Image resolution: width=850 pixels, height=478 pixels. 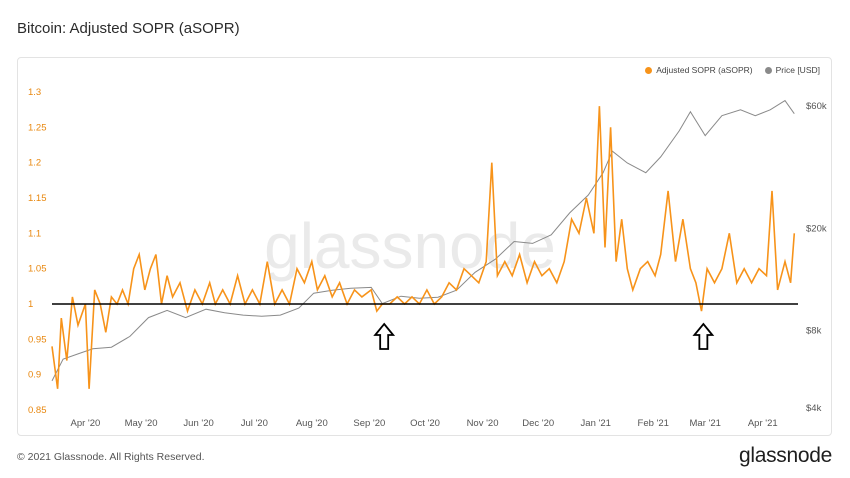 What do you see at coordinates (596, 423) in the screenshot?
I see `x-tick-label: Jan '21` at bounding box center [596, 423].